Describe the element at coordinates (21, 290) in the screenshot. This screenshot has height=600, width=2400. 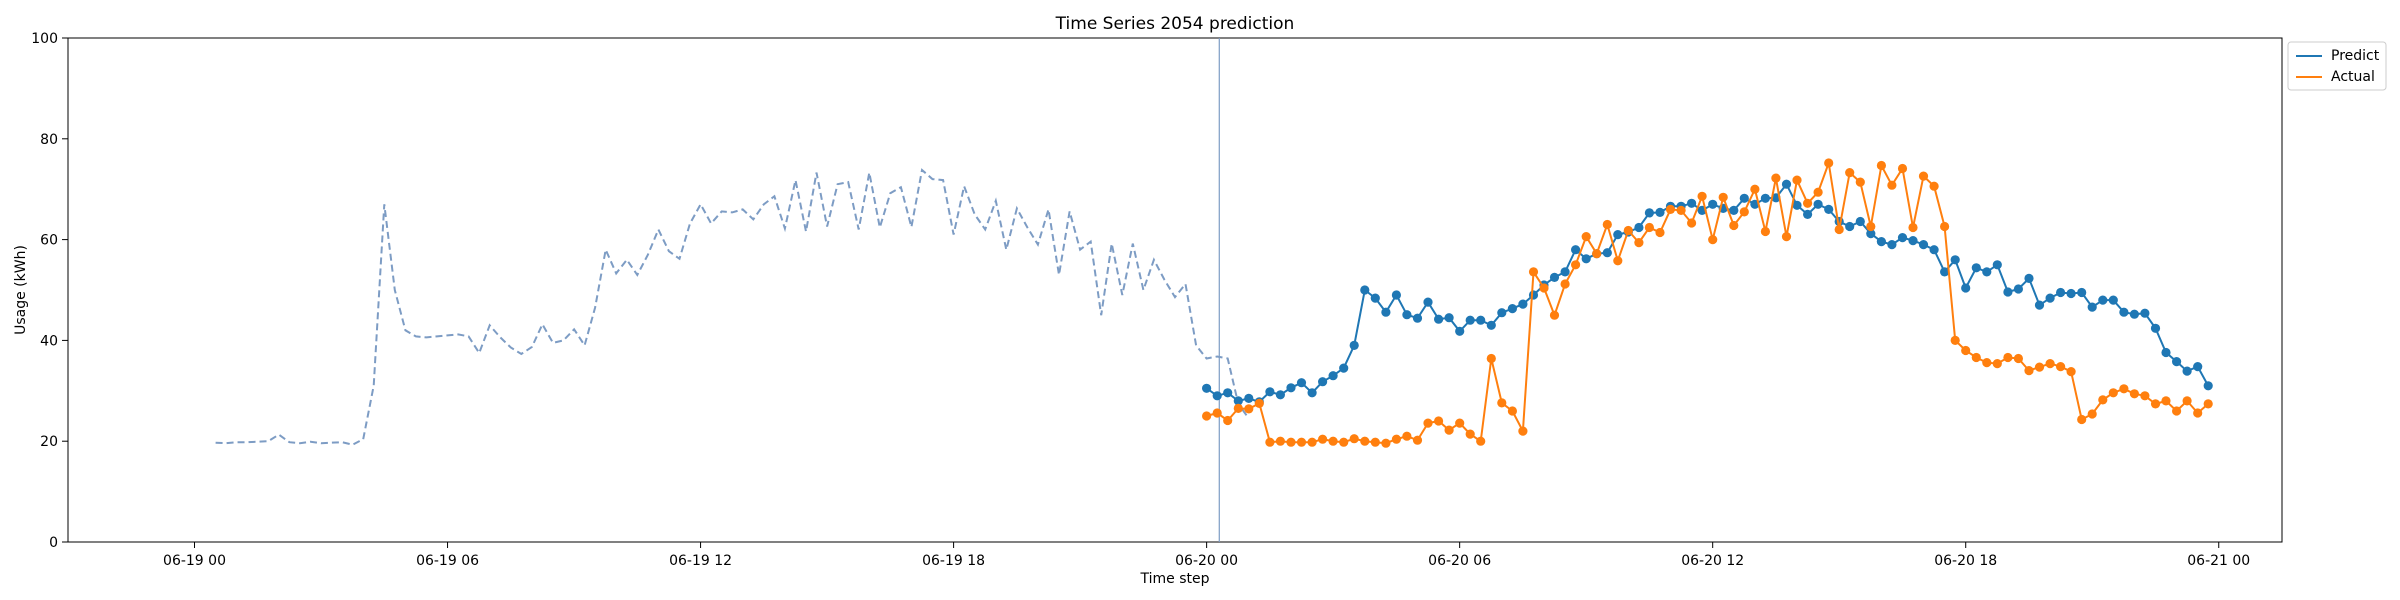
I see `y-axis-label: Usage (kWh)` at that location.